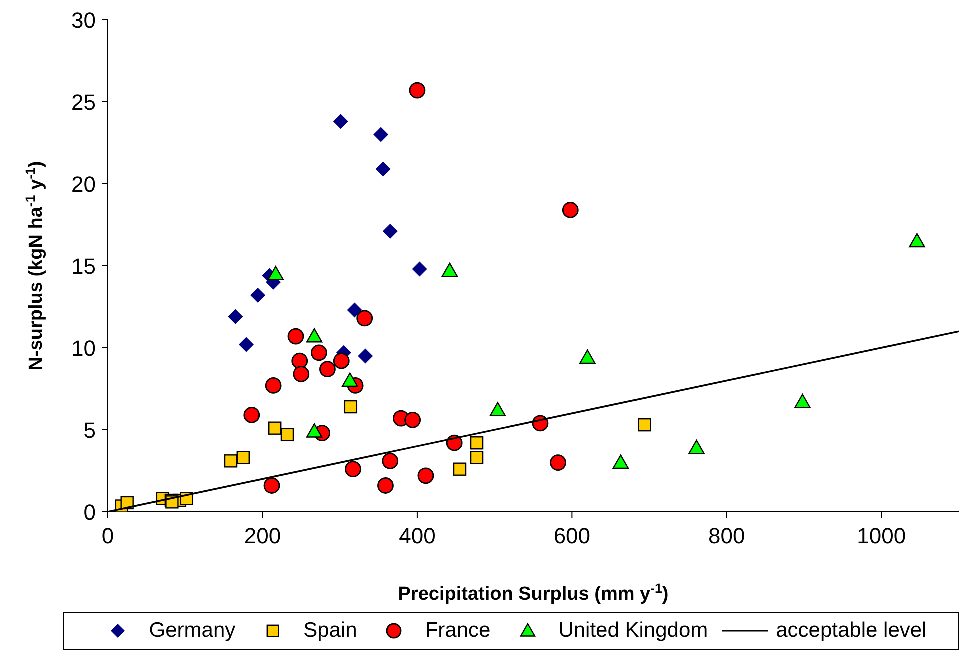 This screenshot has height=668, width=959. What do you see at coordinates (90, 430) in the screenshot?
I see `y-tick-label: 5` at bounding box center [90, 430].